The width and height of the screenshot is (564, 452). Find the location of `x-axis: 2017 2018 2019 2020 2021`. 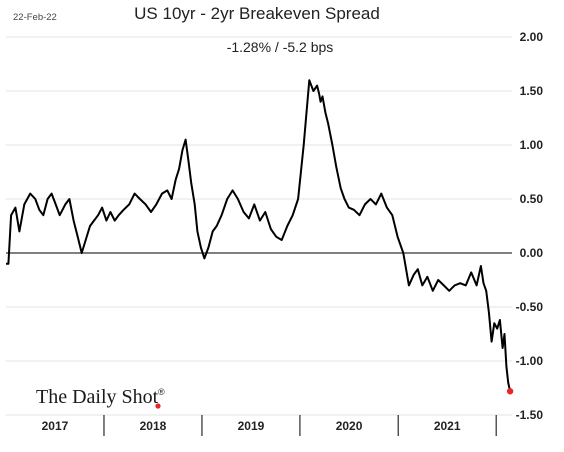

x-axis: 2017 2018 2019 2020 2021 is located at coordinates (269, 425).